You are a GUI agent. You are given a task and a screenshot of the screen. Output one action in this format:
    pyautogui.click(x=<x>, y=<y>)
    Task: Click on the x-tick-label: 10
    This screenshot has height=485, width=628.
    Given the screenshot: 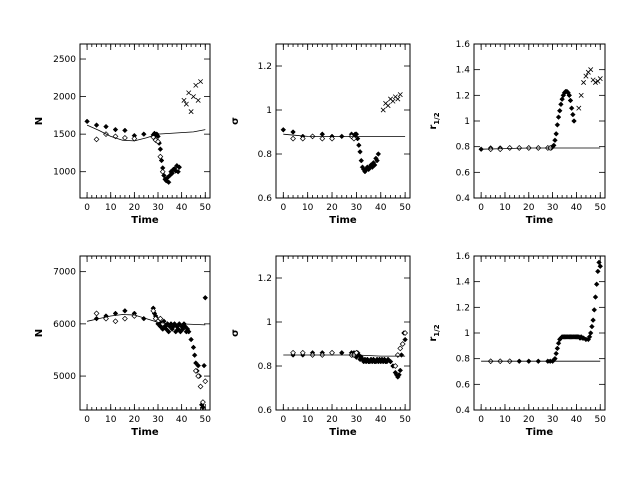 What is the action you would take?
    pyautogui.click(x=308, y=208)
    